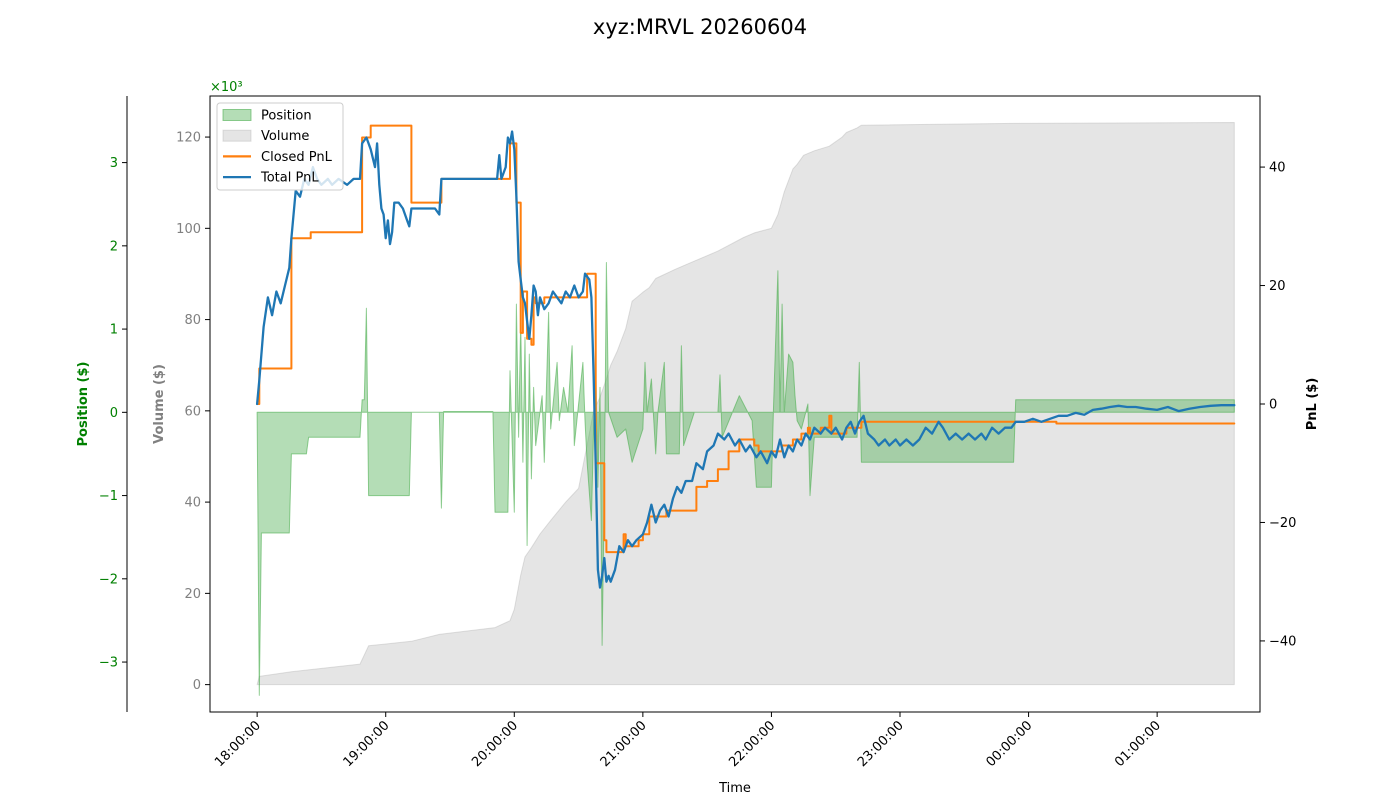  What do you see at coordinates (237, 135) in the screenshot?
I see `legend-swatch-volume` at bounding box center [237, 135].